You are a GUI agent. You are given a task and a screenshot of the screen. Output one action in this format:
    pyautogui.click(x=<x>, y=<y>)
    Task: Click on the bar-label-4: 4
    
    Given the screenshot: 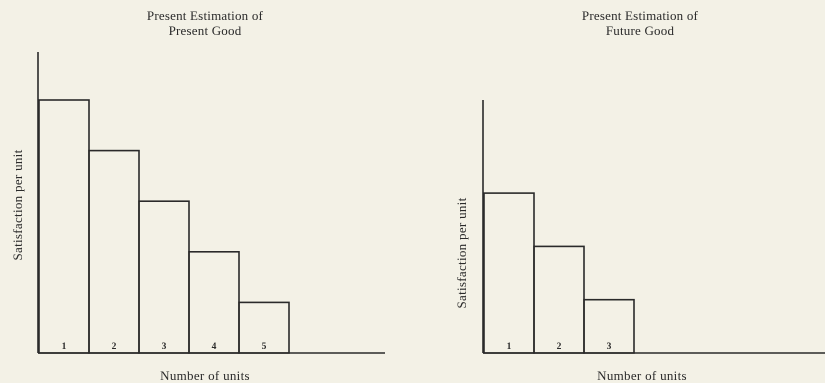 What is the action you would take?
    pyautogui.click(x=214, y=347)
    